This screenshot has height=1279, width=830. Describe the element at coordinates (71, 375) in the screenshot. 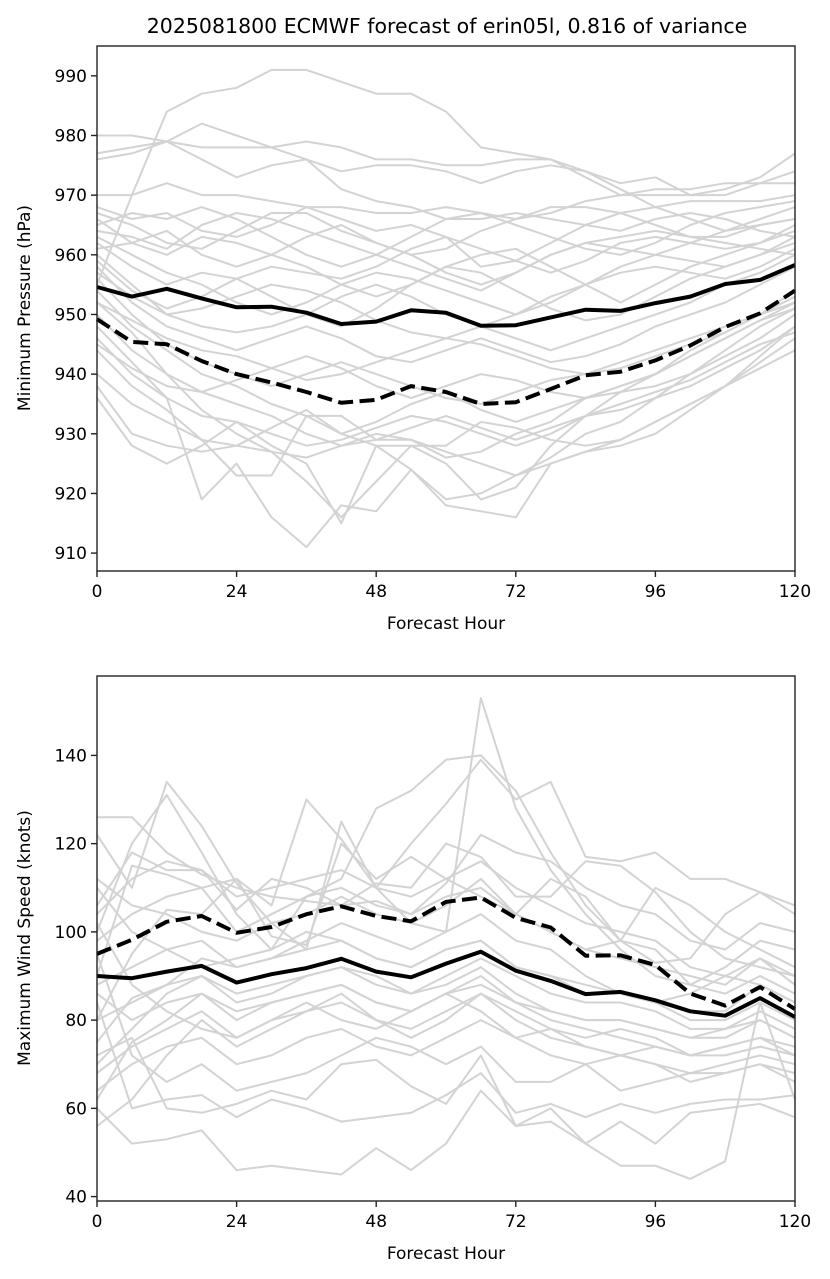

I see `pressure-y-tick-label: 940` at that location.